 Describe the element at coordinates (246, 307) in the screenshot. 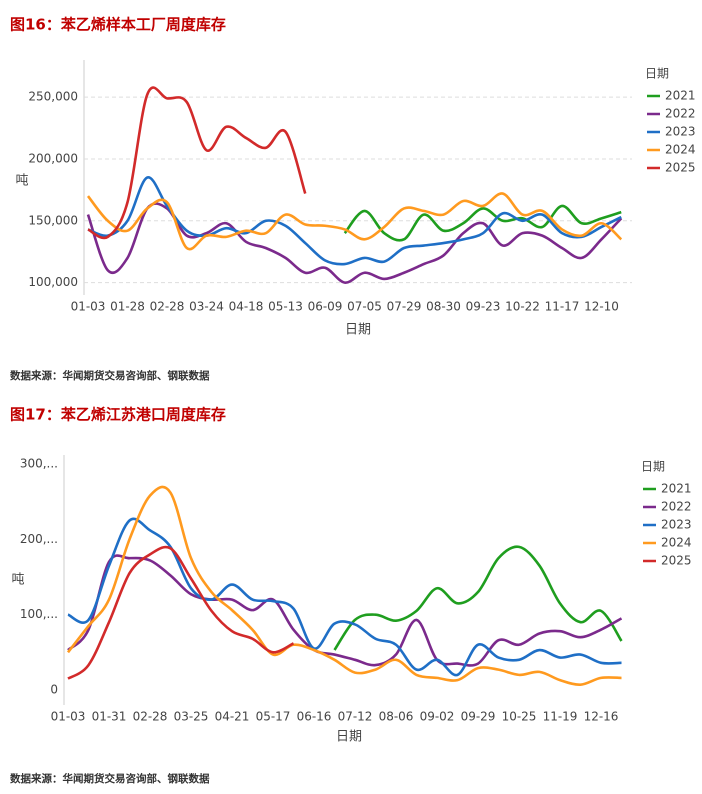

I see `x-tick-label: 04-18` at that location.